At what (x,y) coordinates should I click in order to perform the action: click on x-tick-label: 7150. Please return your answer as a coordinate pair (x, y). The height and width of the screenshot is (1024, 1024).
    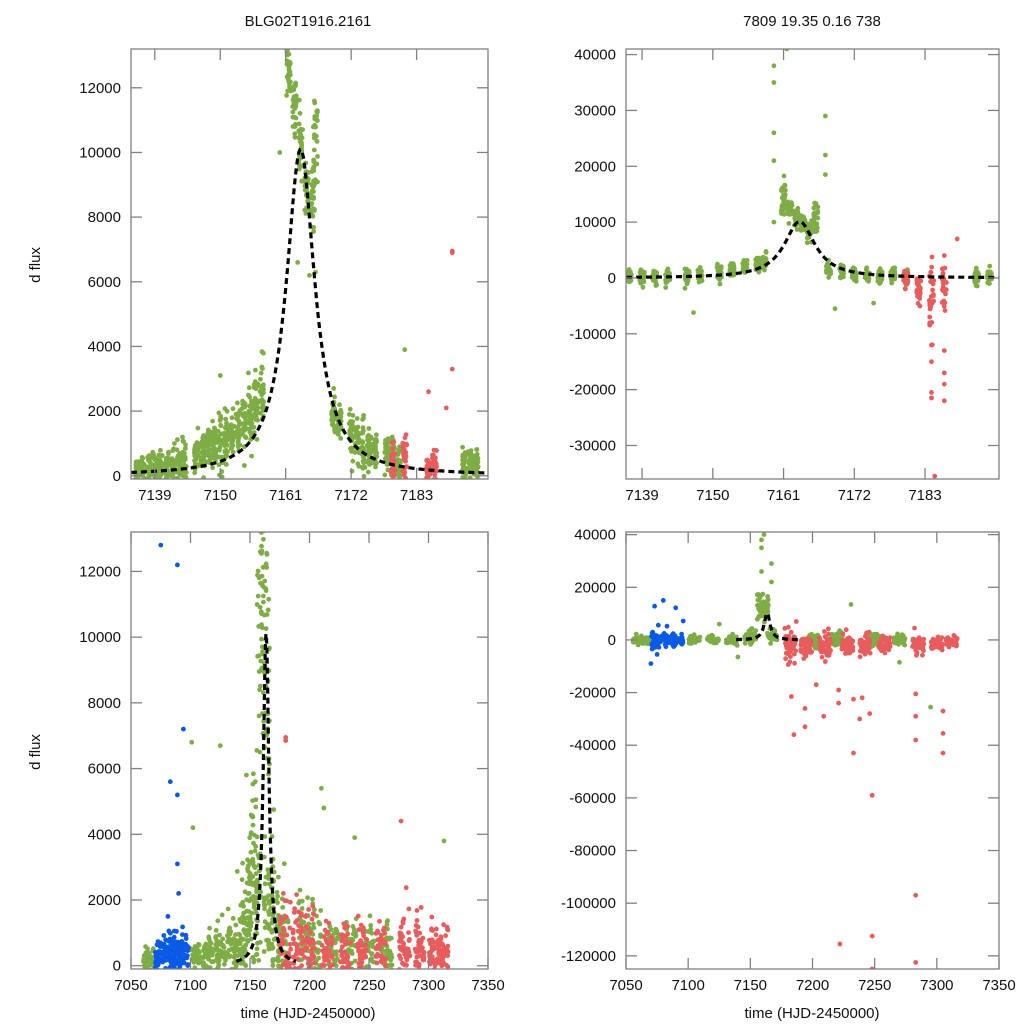
    Looking at the image, I should click on (712, 495).